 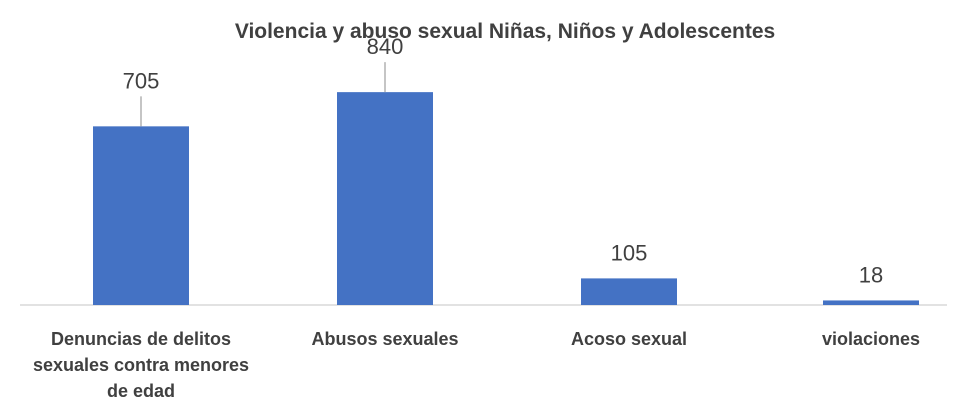 I want to click on data-label-0: 705, so click(x=141, y=80).